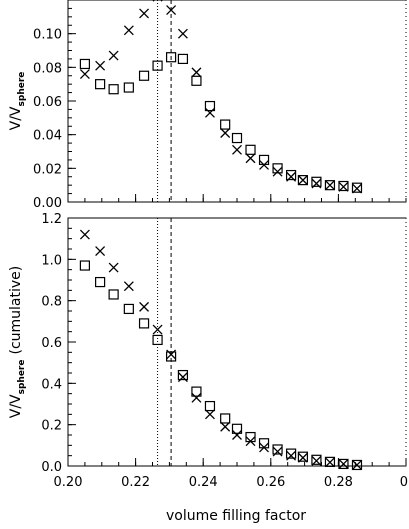  I want to click on y-axis-label: V/Vsphere (cumulative), so click(17, 342).